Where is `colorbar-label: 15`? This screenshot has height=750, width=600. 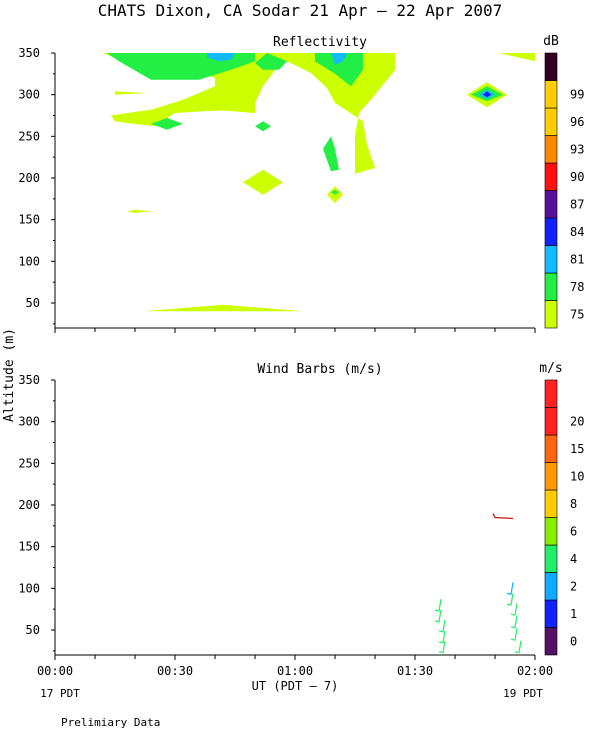
colorbar-label: 15 is located at coordinates (577, 449).